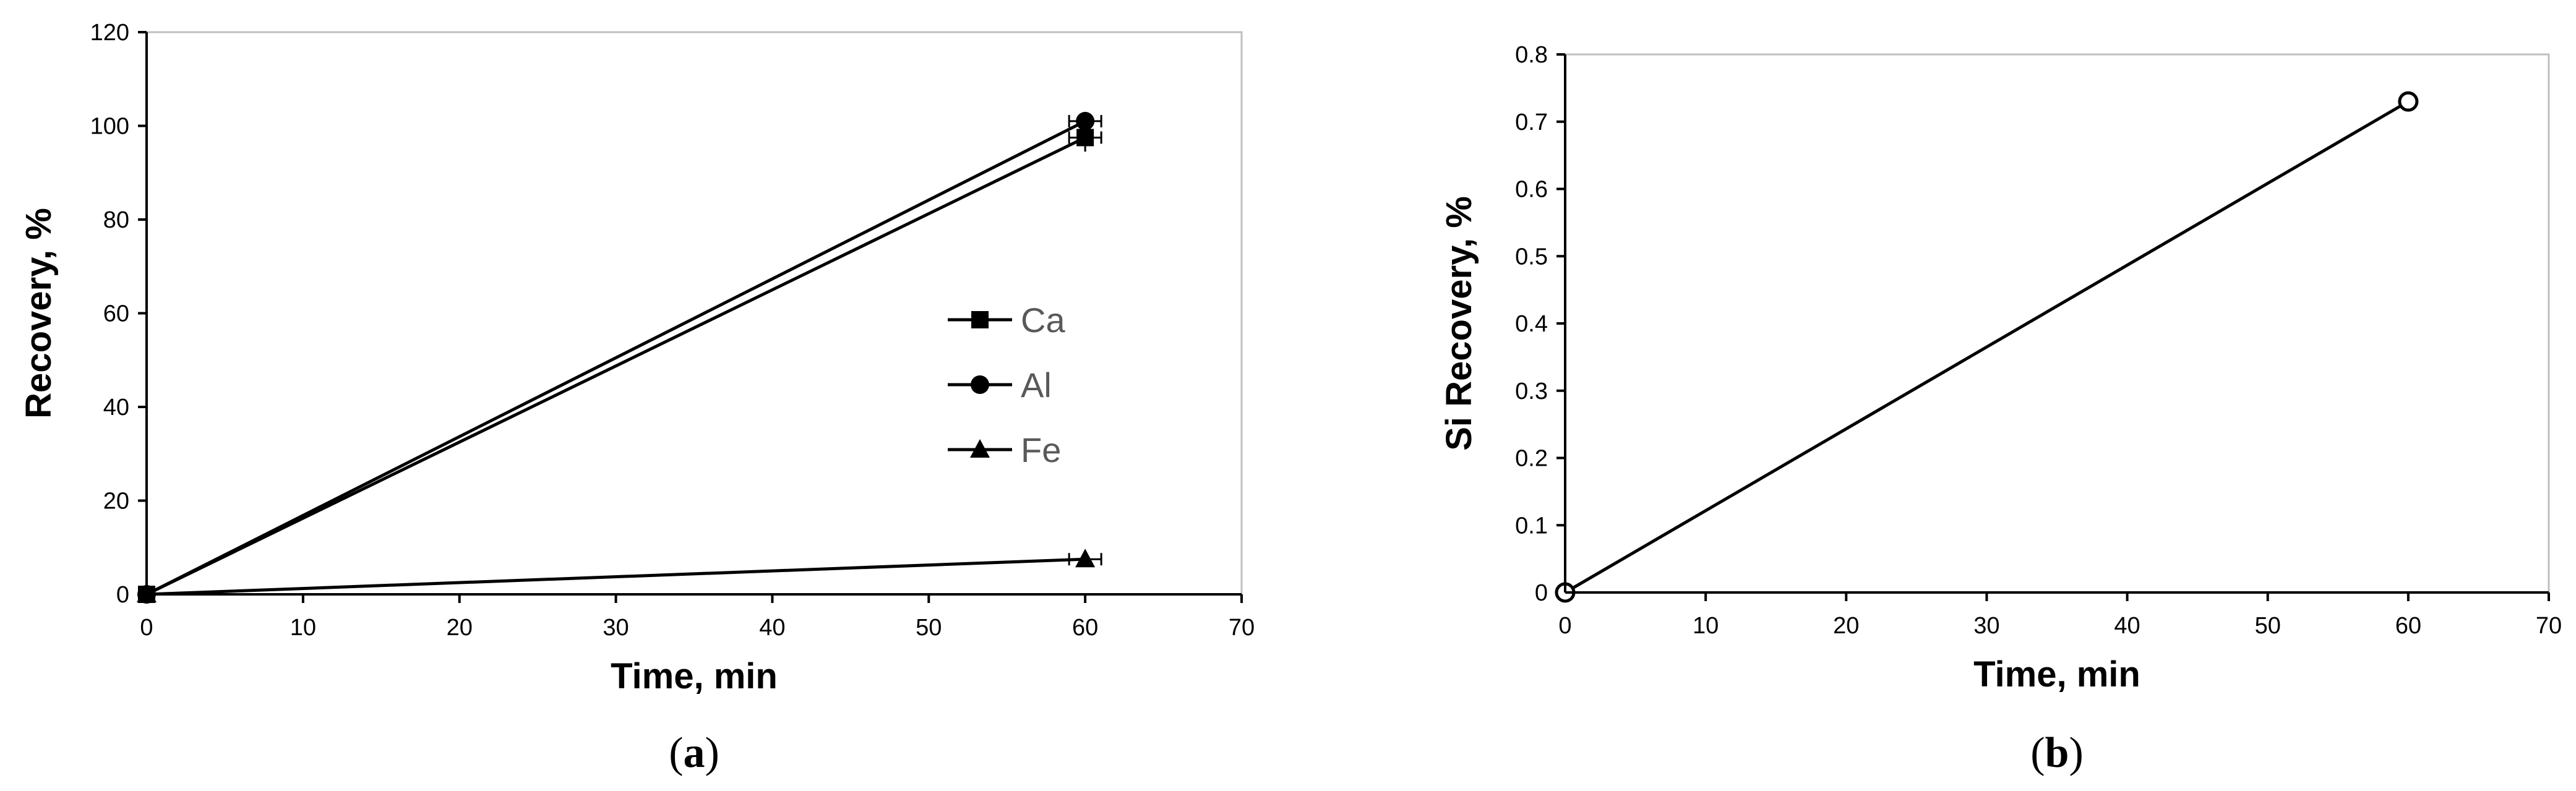  What do you see at coordinates (109, 33) in the screenshot?
I see `y-tick-label: 120` at bounding box center [109, 33].